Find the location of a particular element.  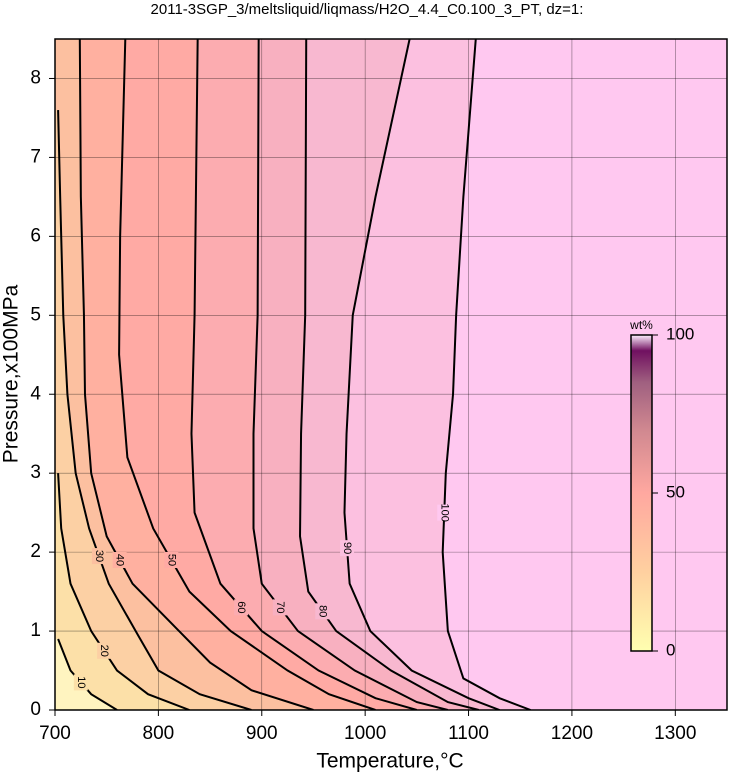

contour-label: 80 is located at coordinates (322, 611).